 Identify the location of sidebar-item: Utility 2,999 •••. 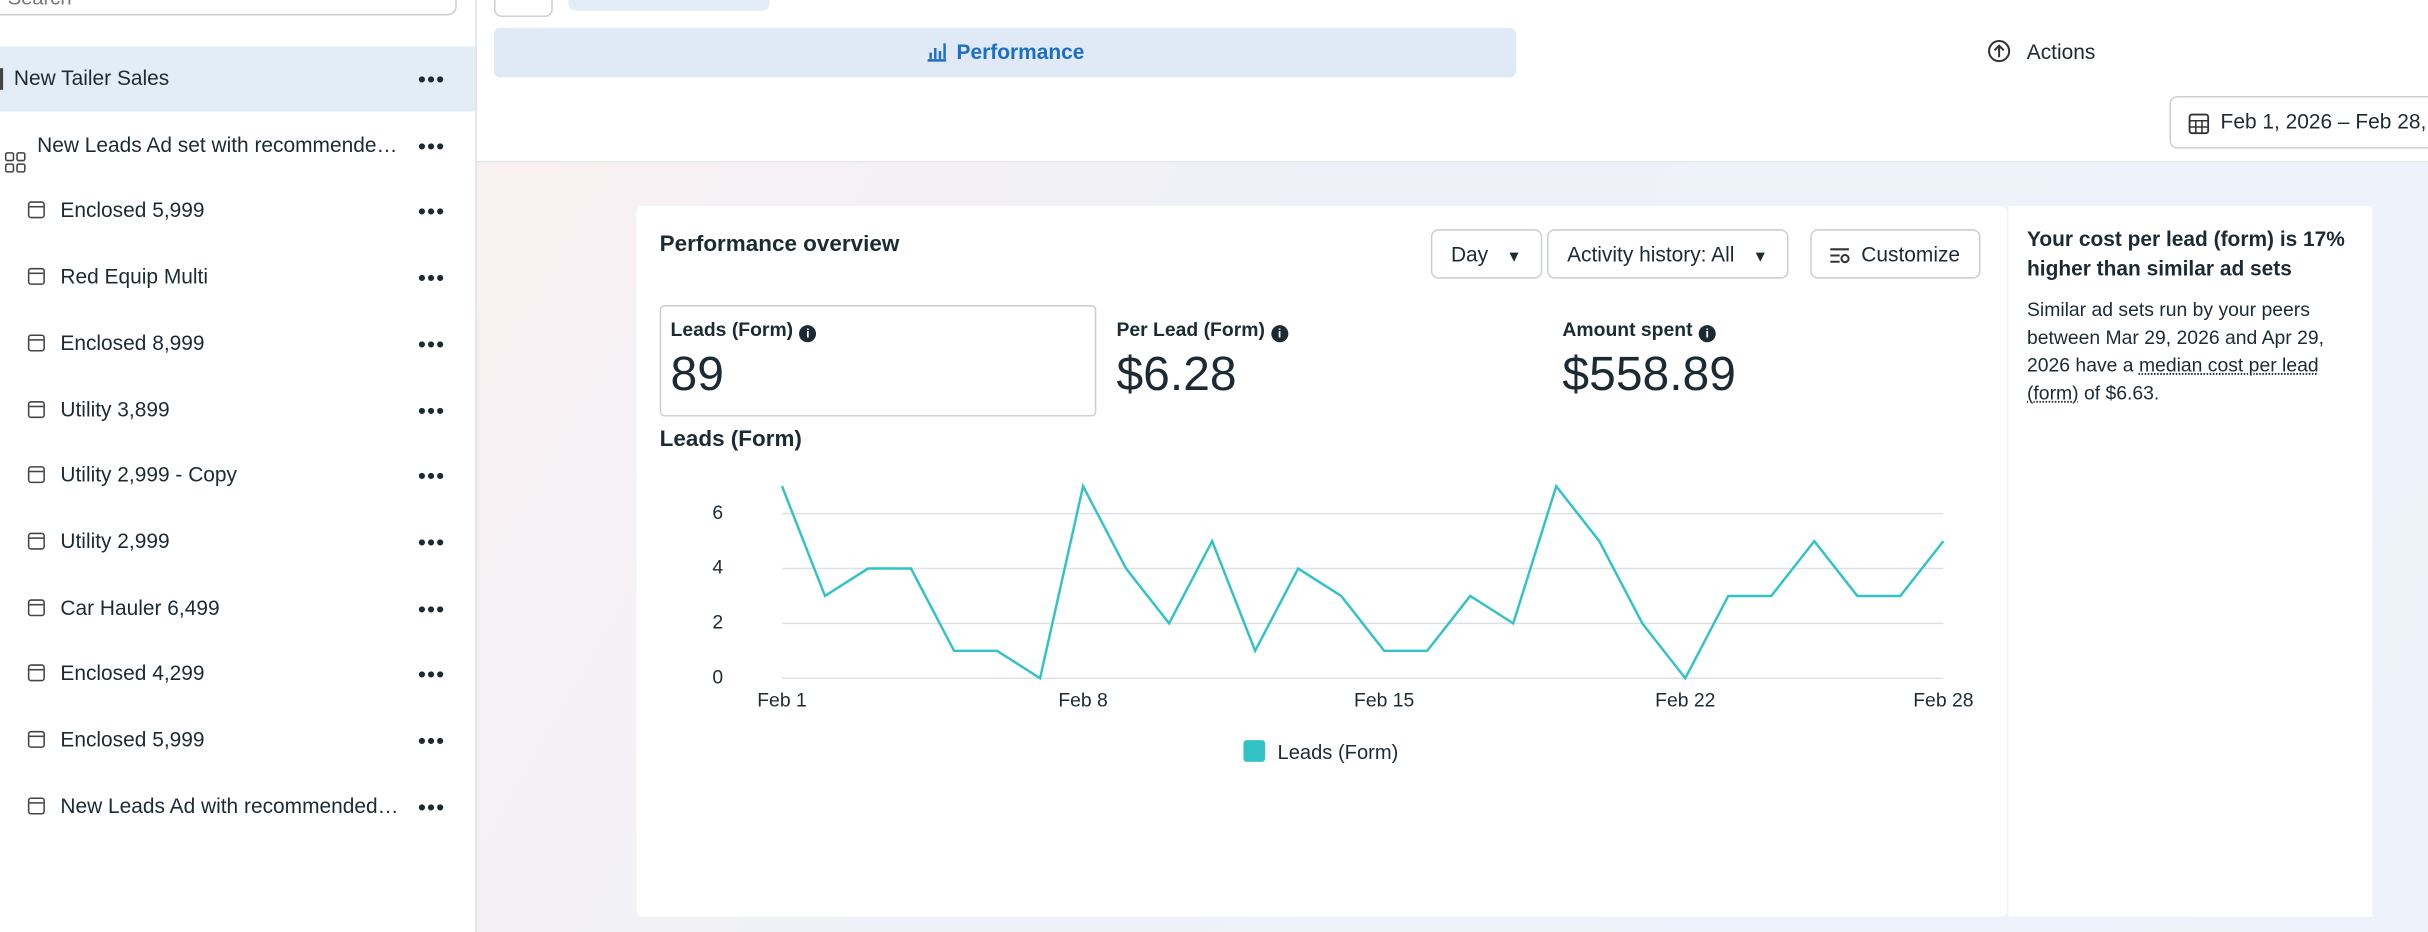
(237, 541).